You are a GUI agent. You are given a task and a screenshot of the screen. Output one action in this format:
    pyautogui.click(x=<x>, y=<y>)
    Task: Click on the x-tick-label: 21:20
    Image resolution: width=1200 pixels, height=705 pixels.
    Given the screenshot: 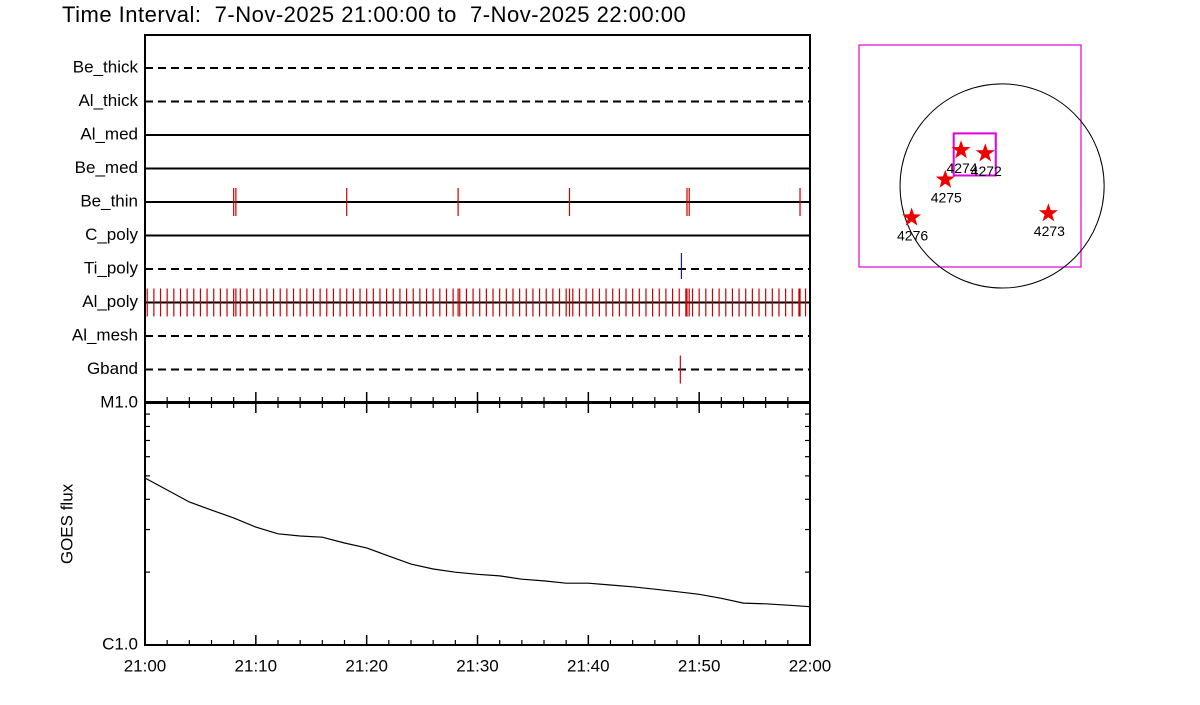 What is the action you would take?
    pyautogui.click(x=366, y=665)
    